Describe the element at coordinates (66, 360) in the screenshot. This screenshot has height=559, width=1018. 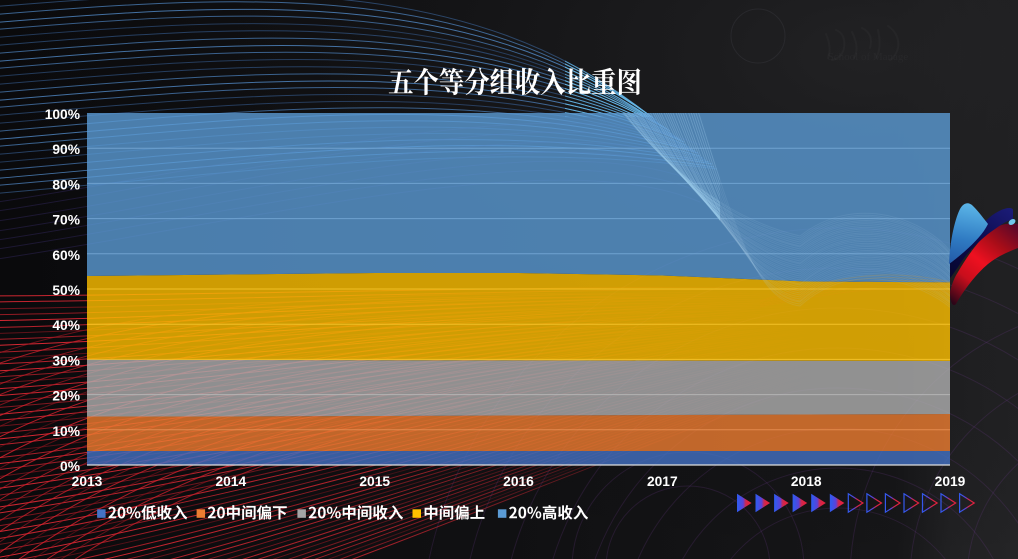
I see `svg-text: 30%` at that location.